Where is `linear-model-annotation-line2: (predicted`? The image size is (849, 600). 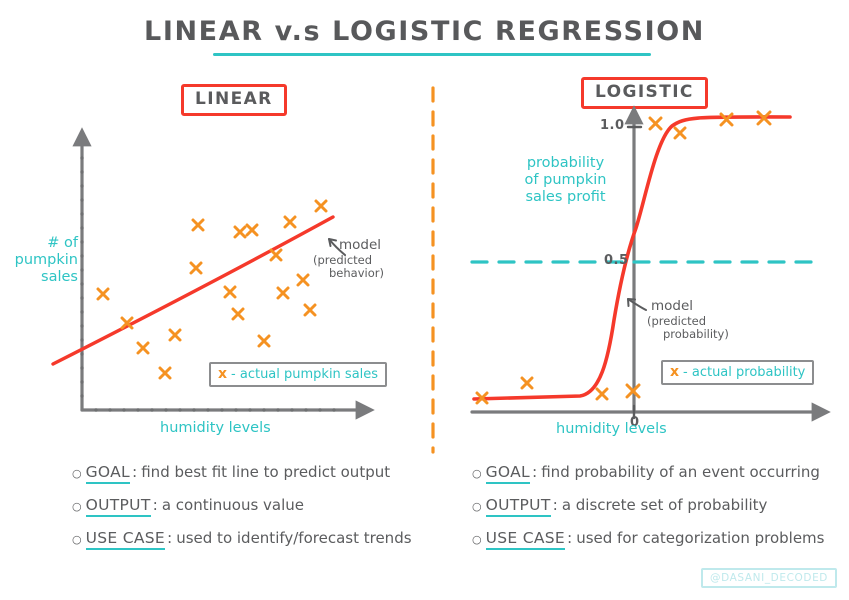 linear-model-annotation-line2: (predicted is located at coordinates (343, 259).